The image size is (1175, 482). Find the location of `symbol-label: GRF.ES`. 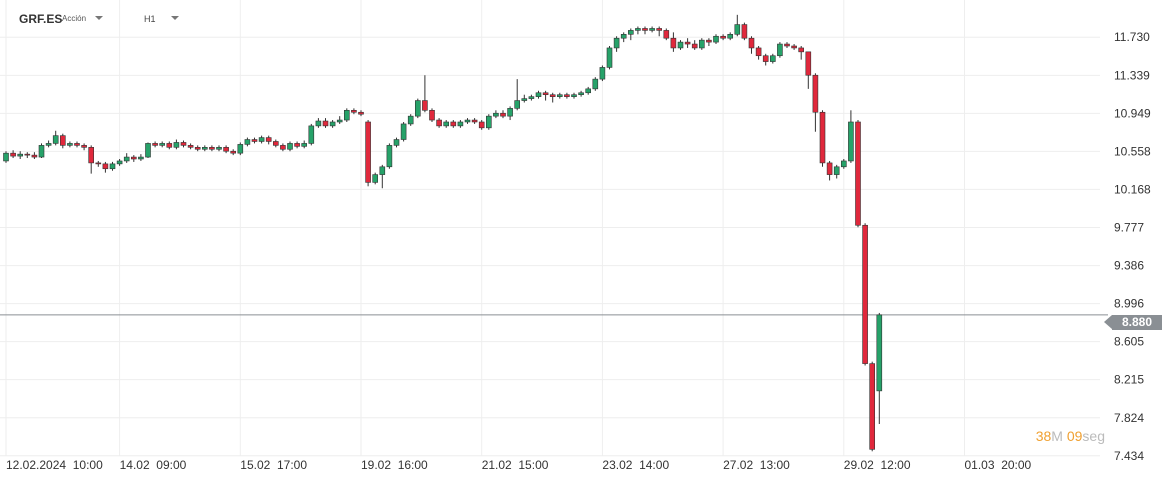

symbol-label: GRF.ES is located at coordinates (41, 19).